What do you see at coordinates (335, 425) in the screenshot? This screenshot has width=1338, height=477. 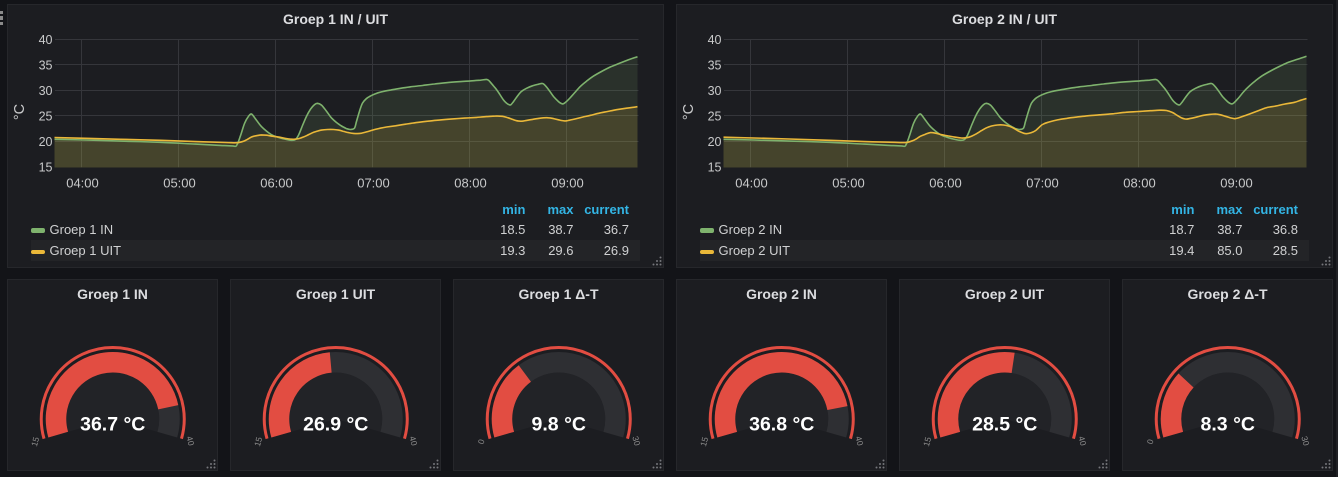 I see `svg-text: 26.9 °C` at bounding box center [335, 425].